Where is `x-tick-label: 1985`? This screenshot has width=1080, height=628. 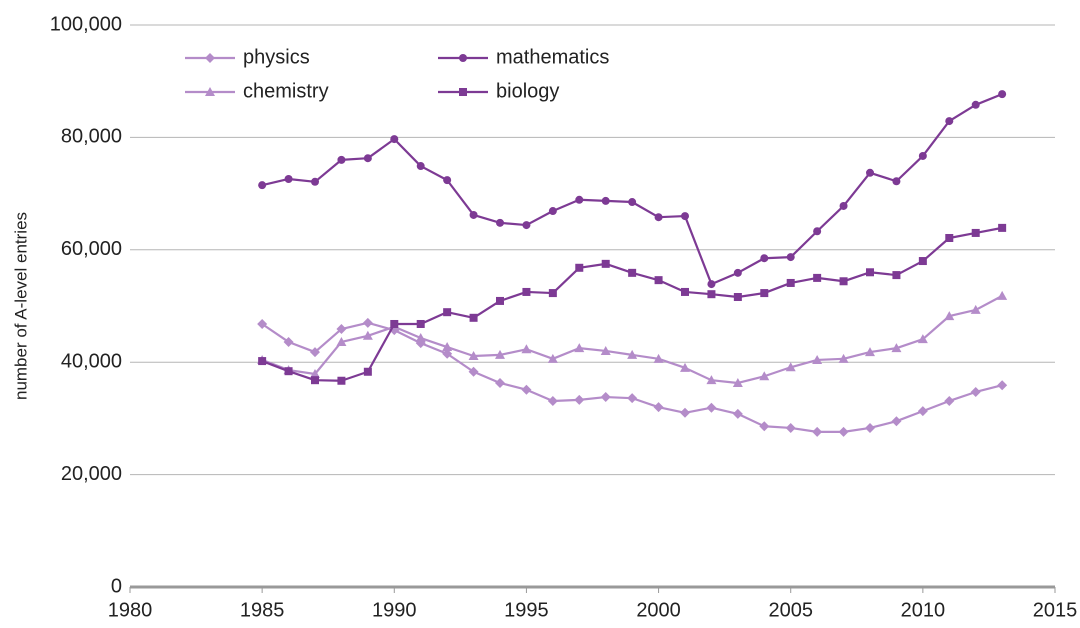
x-tick-label: 1985 is located at coordinates (262, 610).